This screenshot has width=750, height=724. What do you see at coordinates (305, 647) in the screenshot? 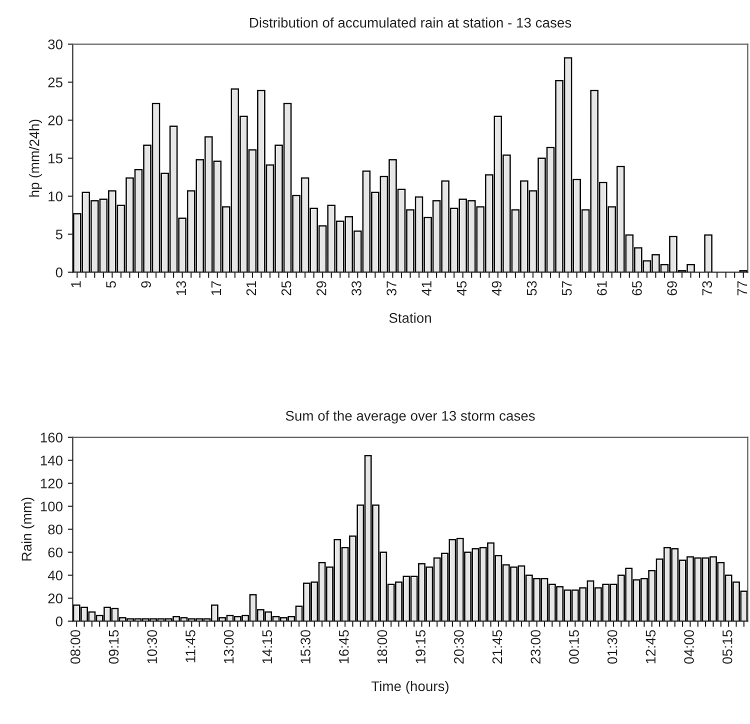
I see `x-tick-label: 15:30` at bounding box center [305, 647].